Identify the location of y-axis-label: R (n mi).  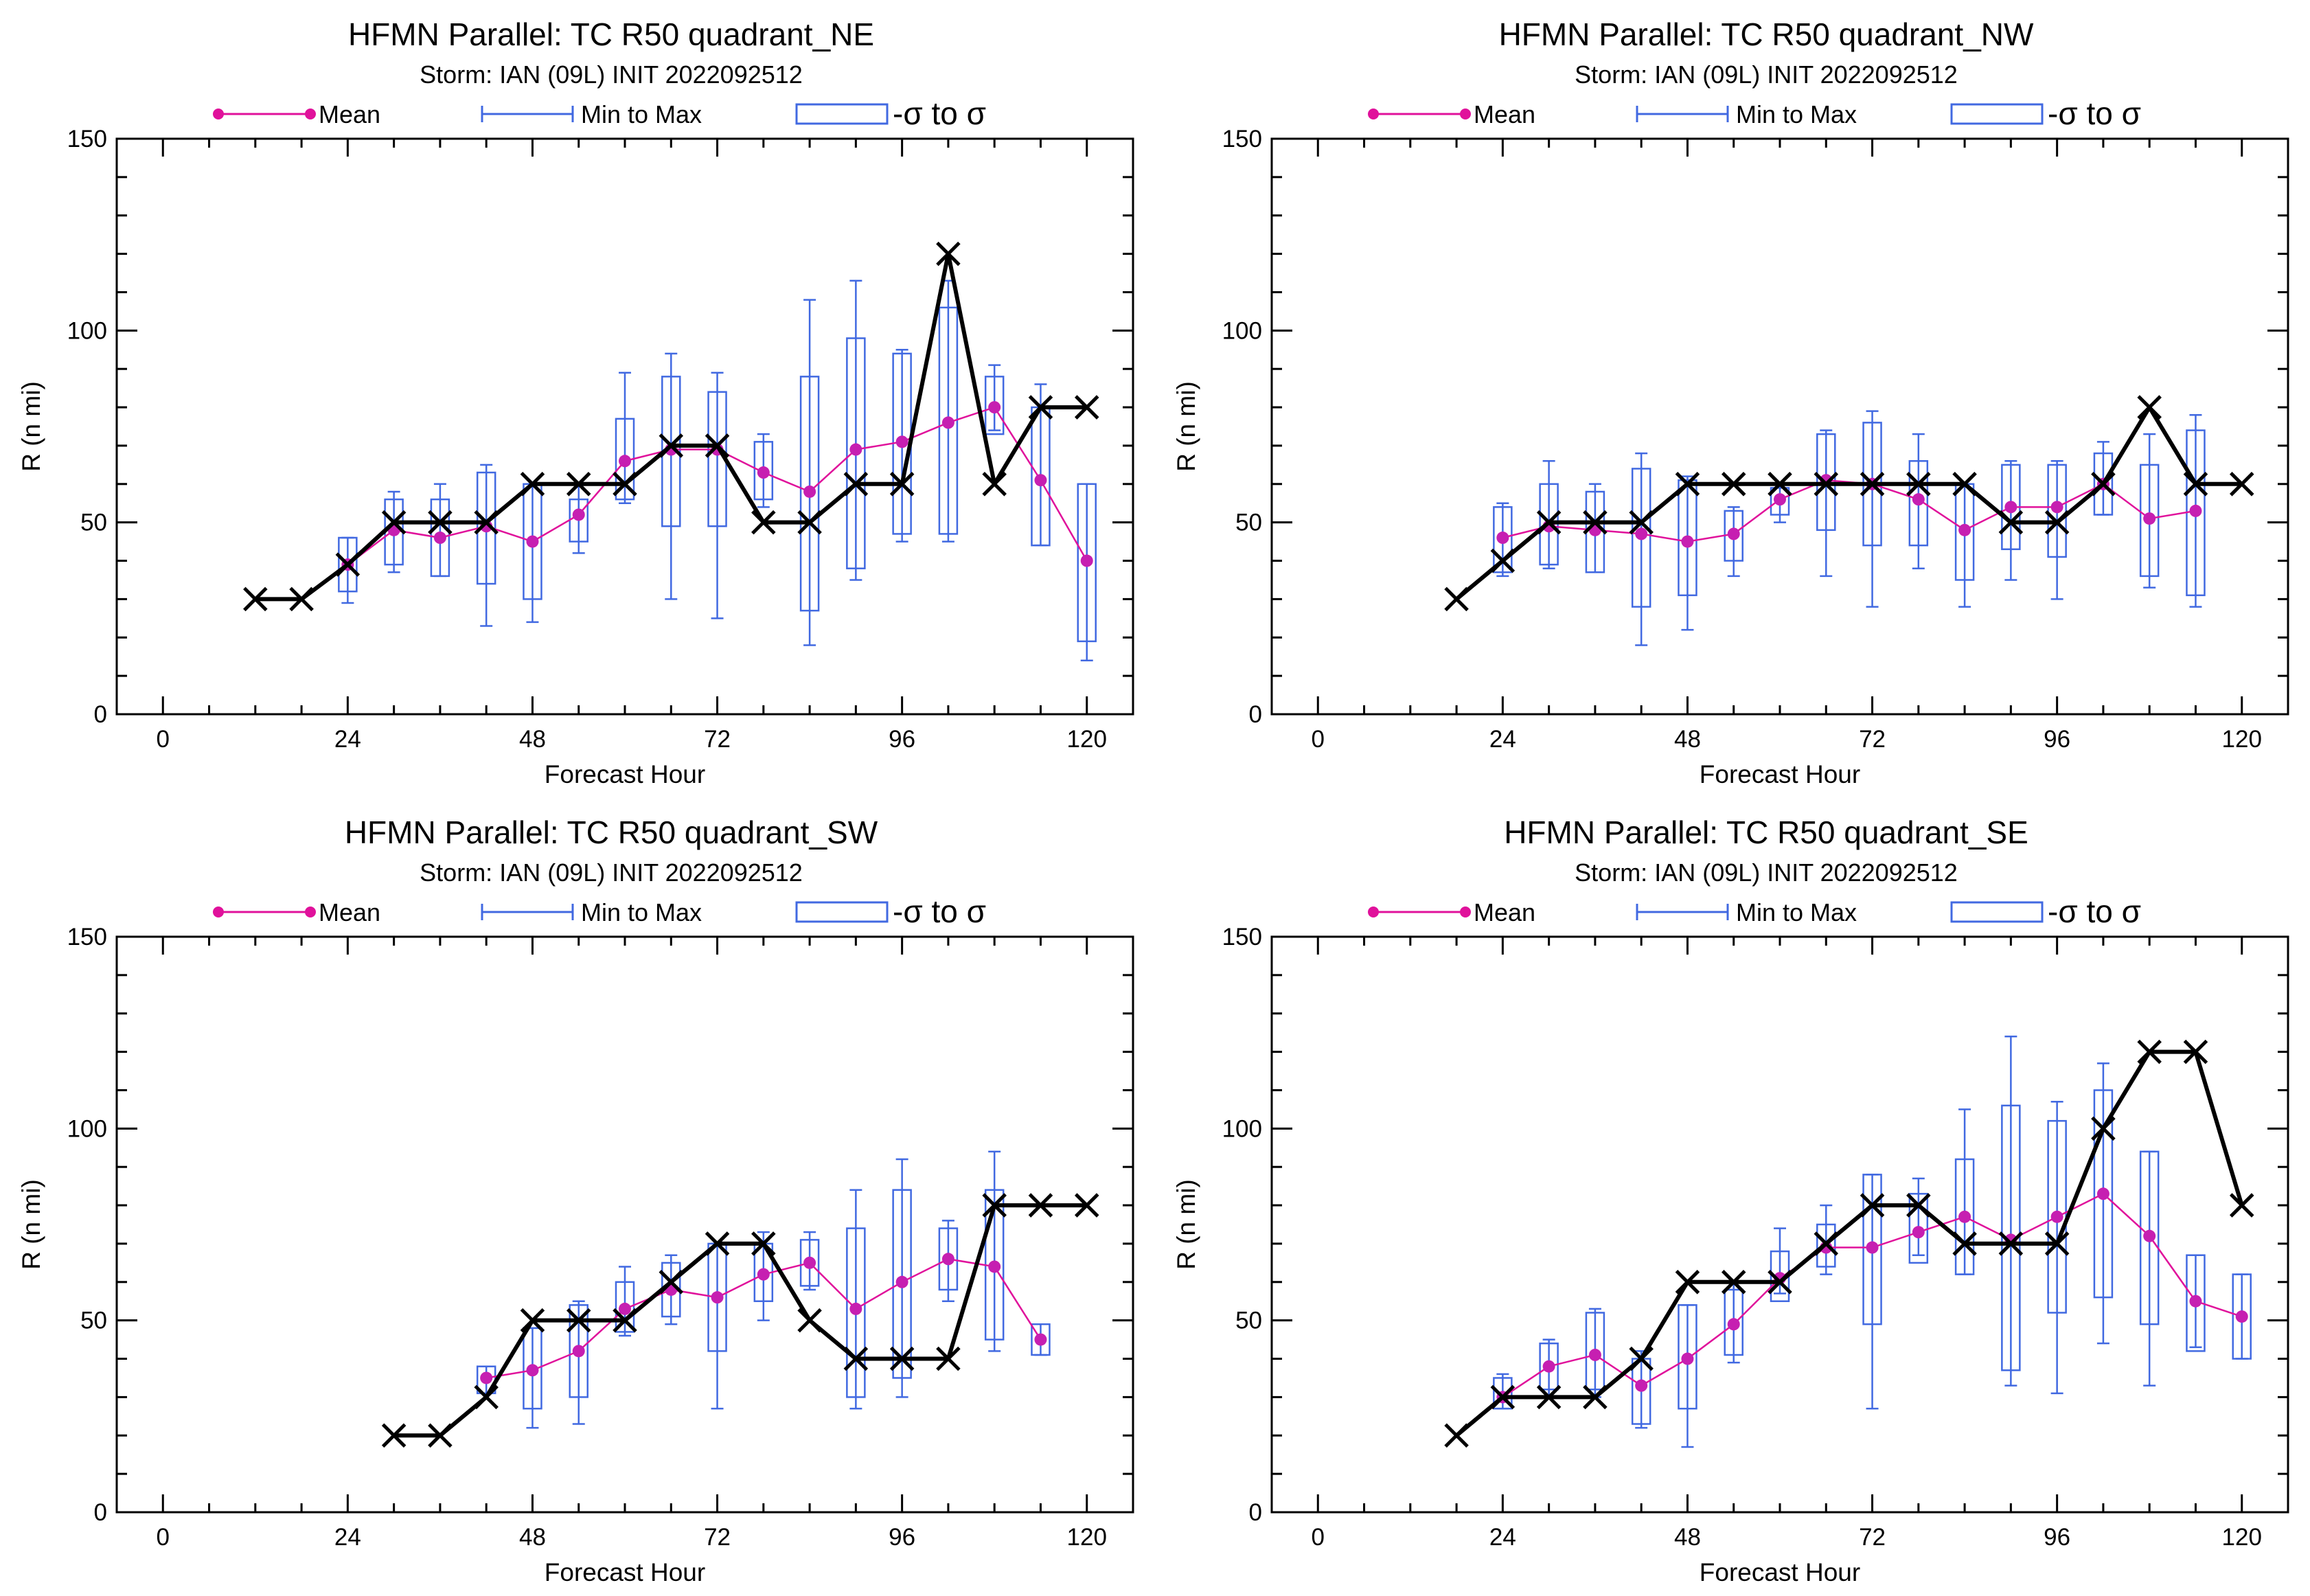
(31, 1224).